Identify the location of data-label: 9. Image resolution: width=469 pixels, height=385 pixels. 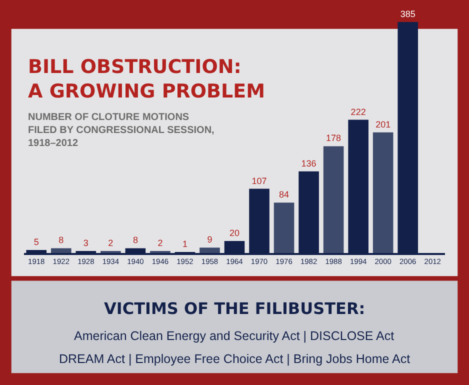
(209, 239).